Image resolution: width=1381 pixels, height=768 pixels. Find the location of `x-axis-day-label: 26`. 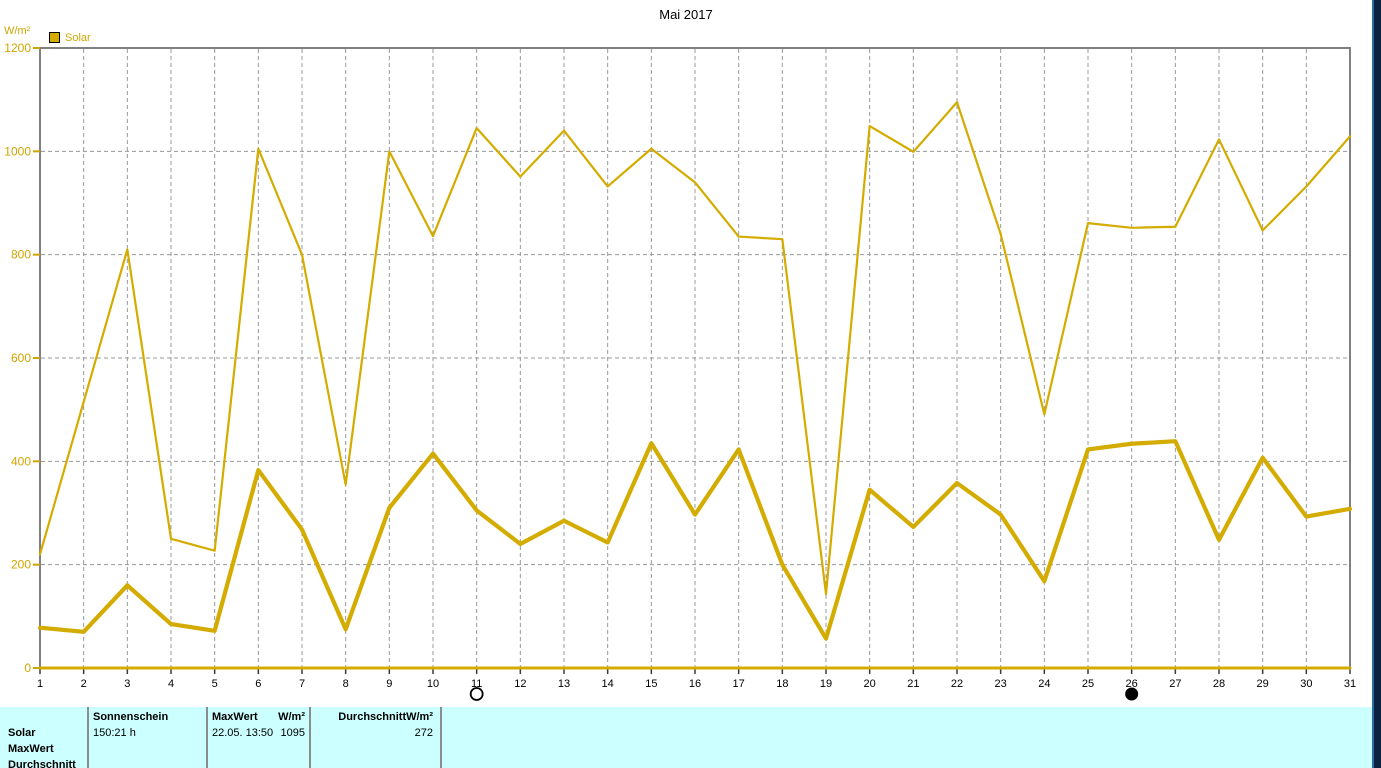

x-axis-day-label: 26 is located at coordinates (1132, 684).